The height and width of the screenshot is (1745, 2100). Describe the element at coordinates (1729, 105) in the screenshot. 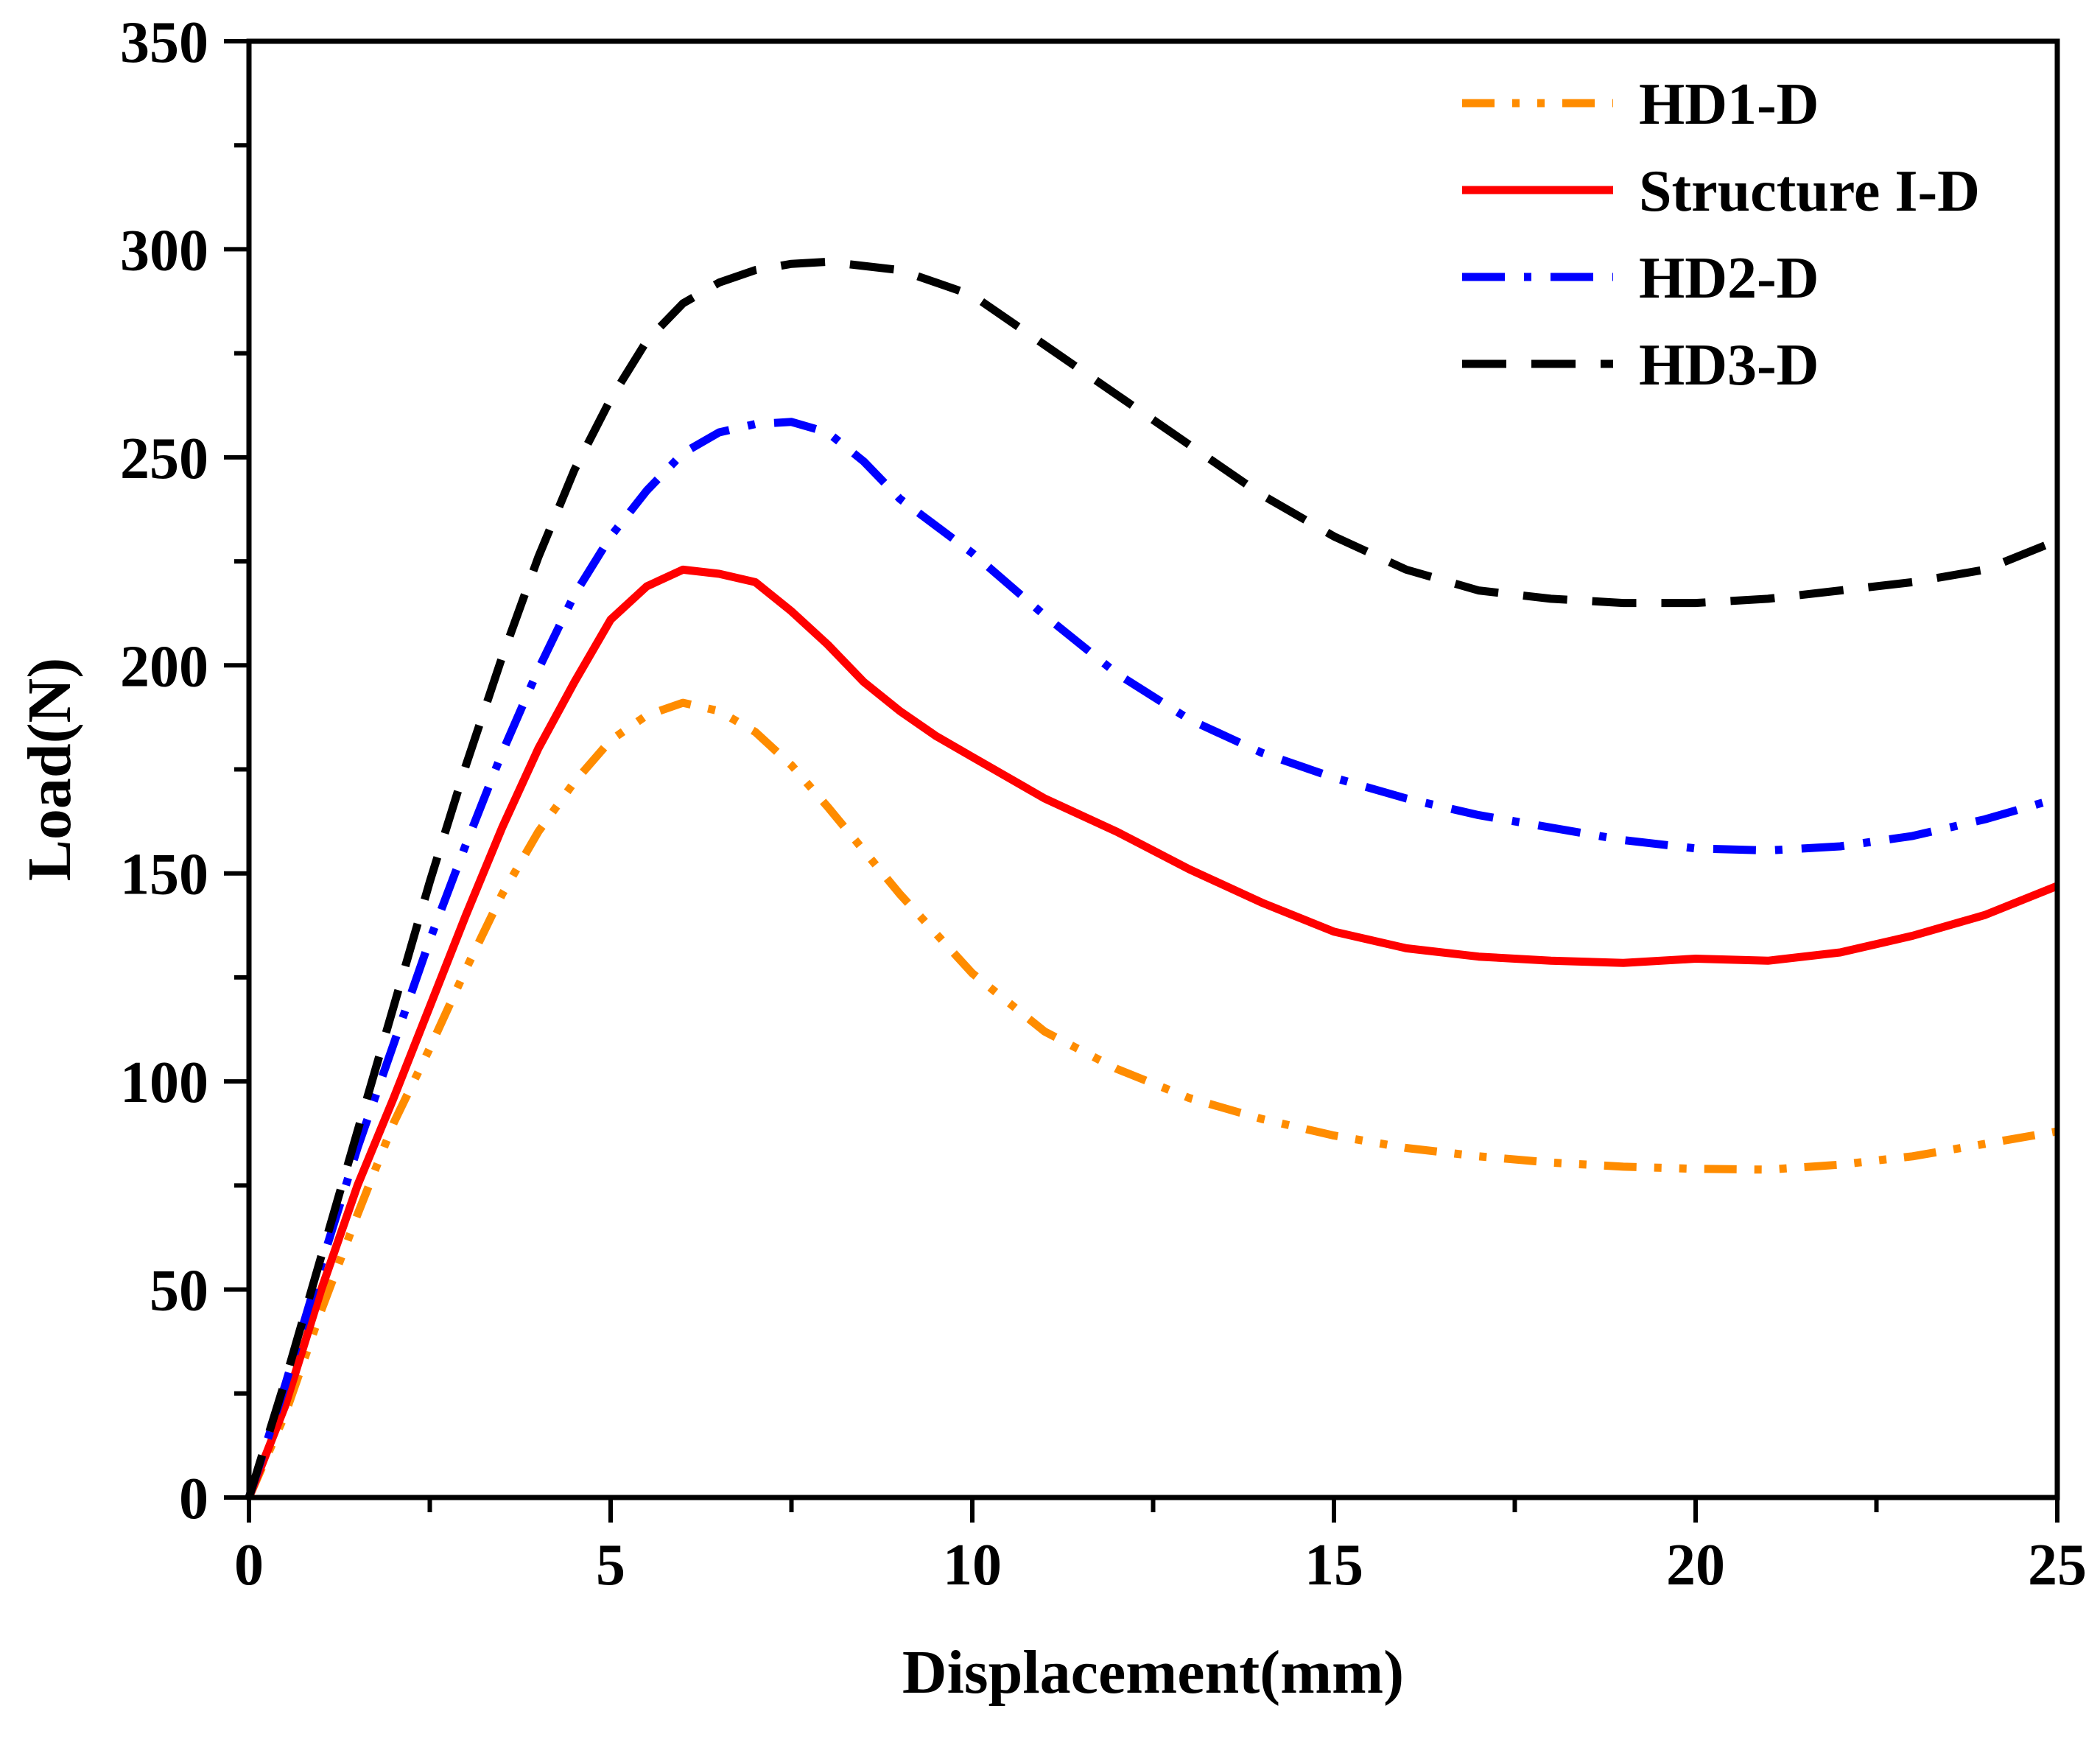

I see `legend-label: HD1-D` at that location.